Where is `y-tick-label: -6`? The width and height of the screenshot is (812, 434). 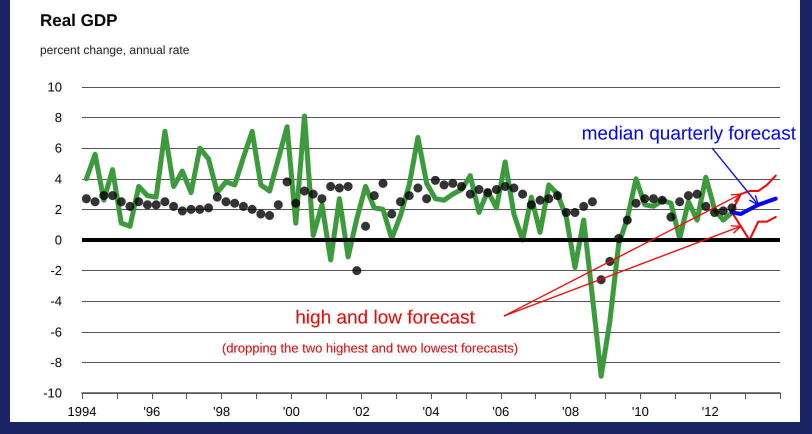
y-tick-label: -6 is located at coordinates (56, 332).